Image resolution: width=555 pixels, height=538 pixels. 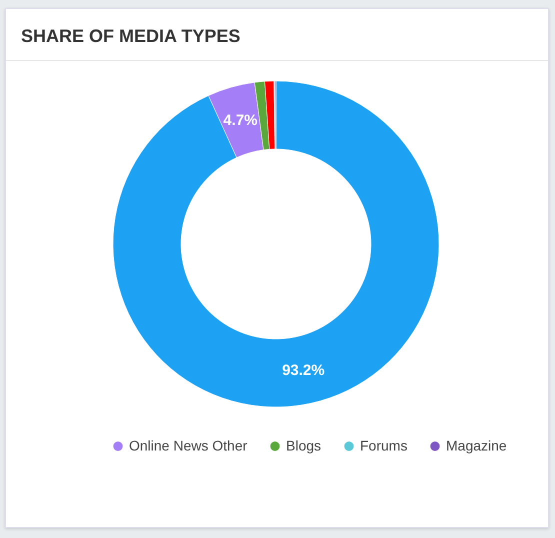 What do you see at coordinates (384, 445) in the screenshot?
I see `legend-label: Forums` at bounding box center [384, 445].